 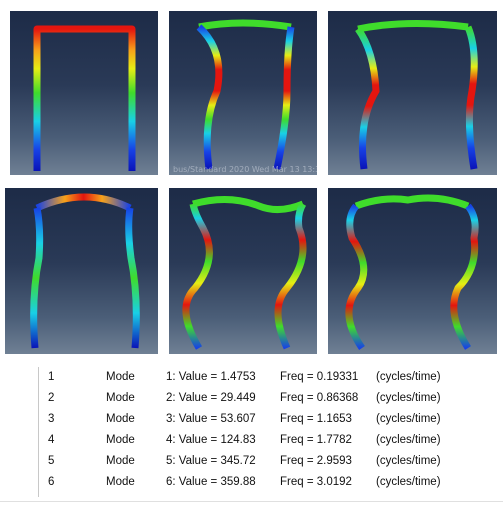 I want to click on mode-index: 2, so click(x=51, y=398).